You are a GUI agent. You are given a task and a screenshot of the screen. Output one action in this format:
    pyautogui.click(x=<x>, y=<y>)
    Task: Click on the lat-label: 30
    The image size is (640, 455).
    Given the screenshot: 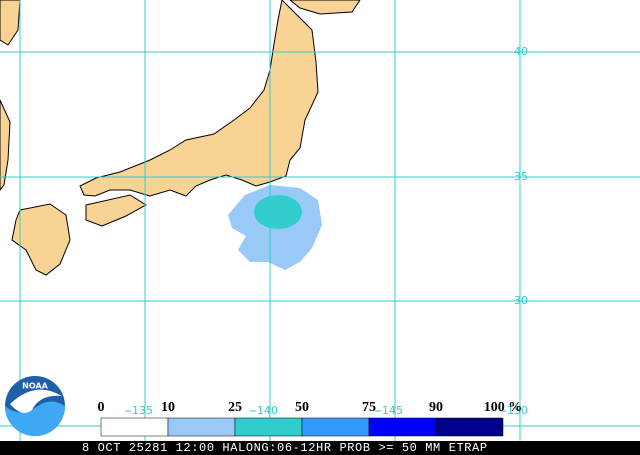 What is the action you would take?
    pyautogui.click(x=521, y=300)
    